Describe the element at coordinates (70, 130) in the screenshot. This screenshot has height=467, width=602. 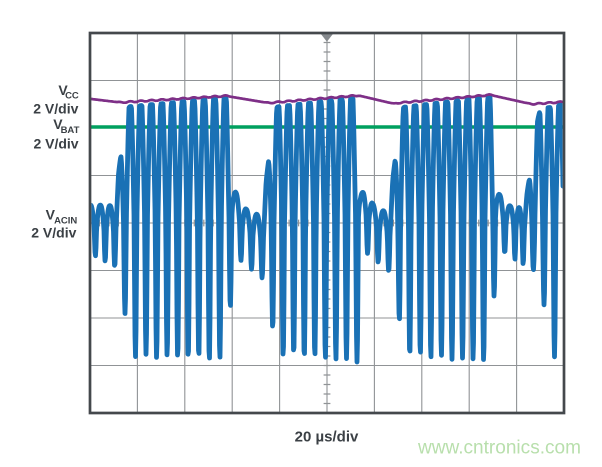
I see `svg-text: BAT` at that location.